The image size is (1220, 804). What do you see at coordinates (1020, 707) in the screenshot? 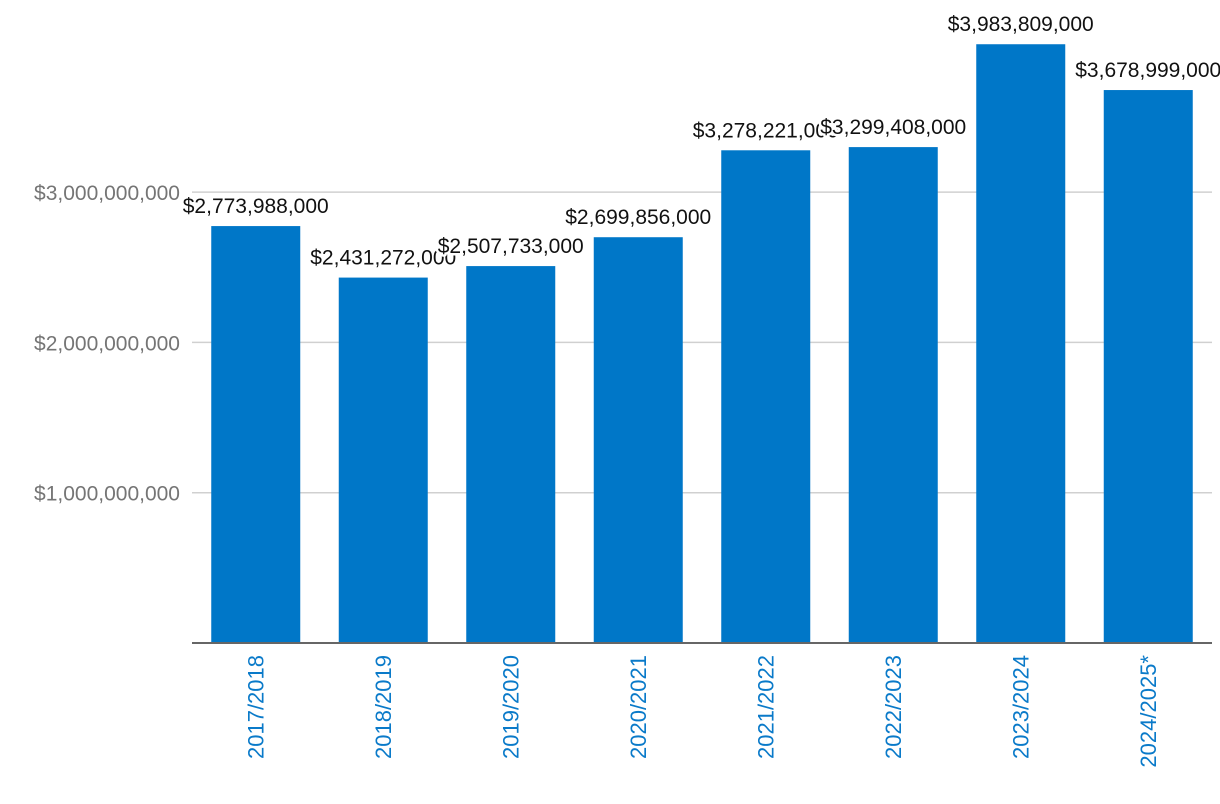
I see `x-tick-label: 2023/2024` at bounding box center [1020, 707].